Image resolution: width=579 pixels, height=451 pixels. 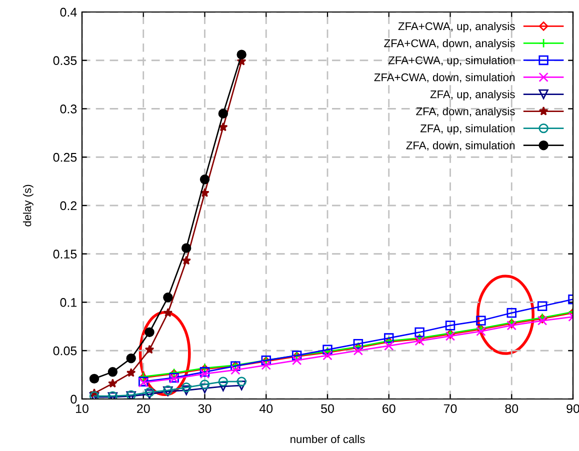 What do you see at coordinates (456, 27) in the screenshot?
I see `legend-label: ZFA+CWA, up, analysis` at bounding box center [456, 27].